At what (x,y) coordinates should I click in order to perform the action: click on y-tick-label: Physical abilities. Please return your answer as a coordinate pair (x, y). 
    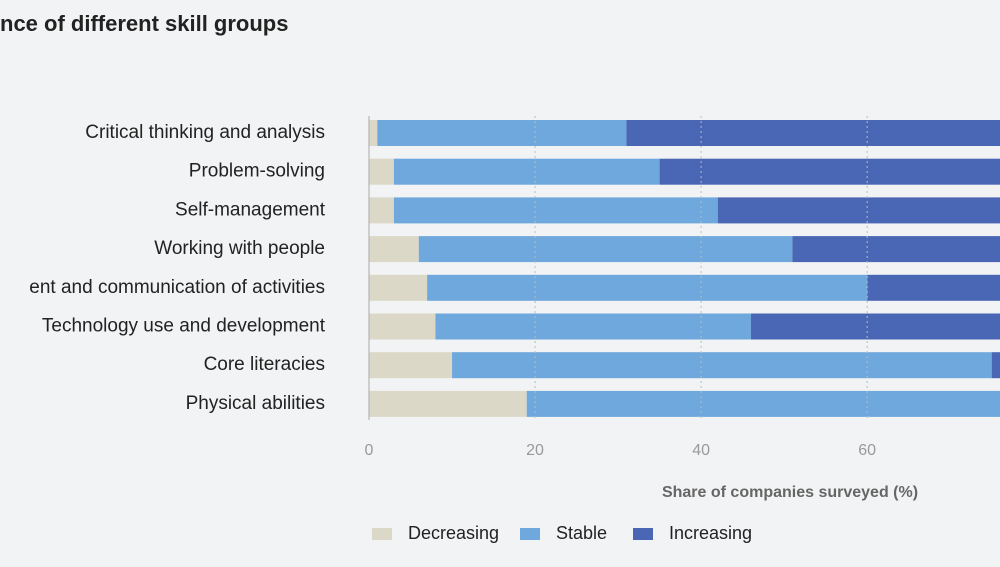
    Looking at the image, I should click on (255, 403).